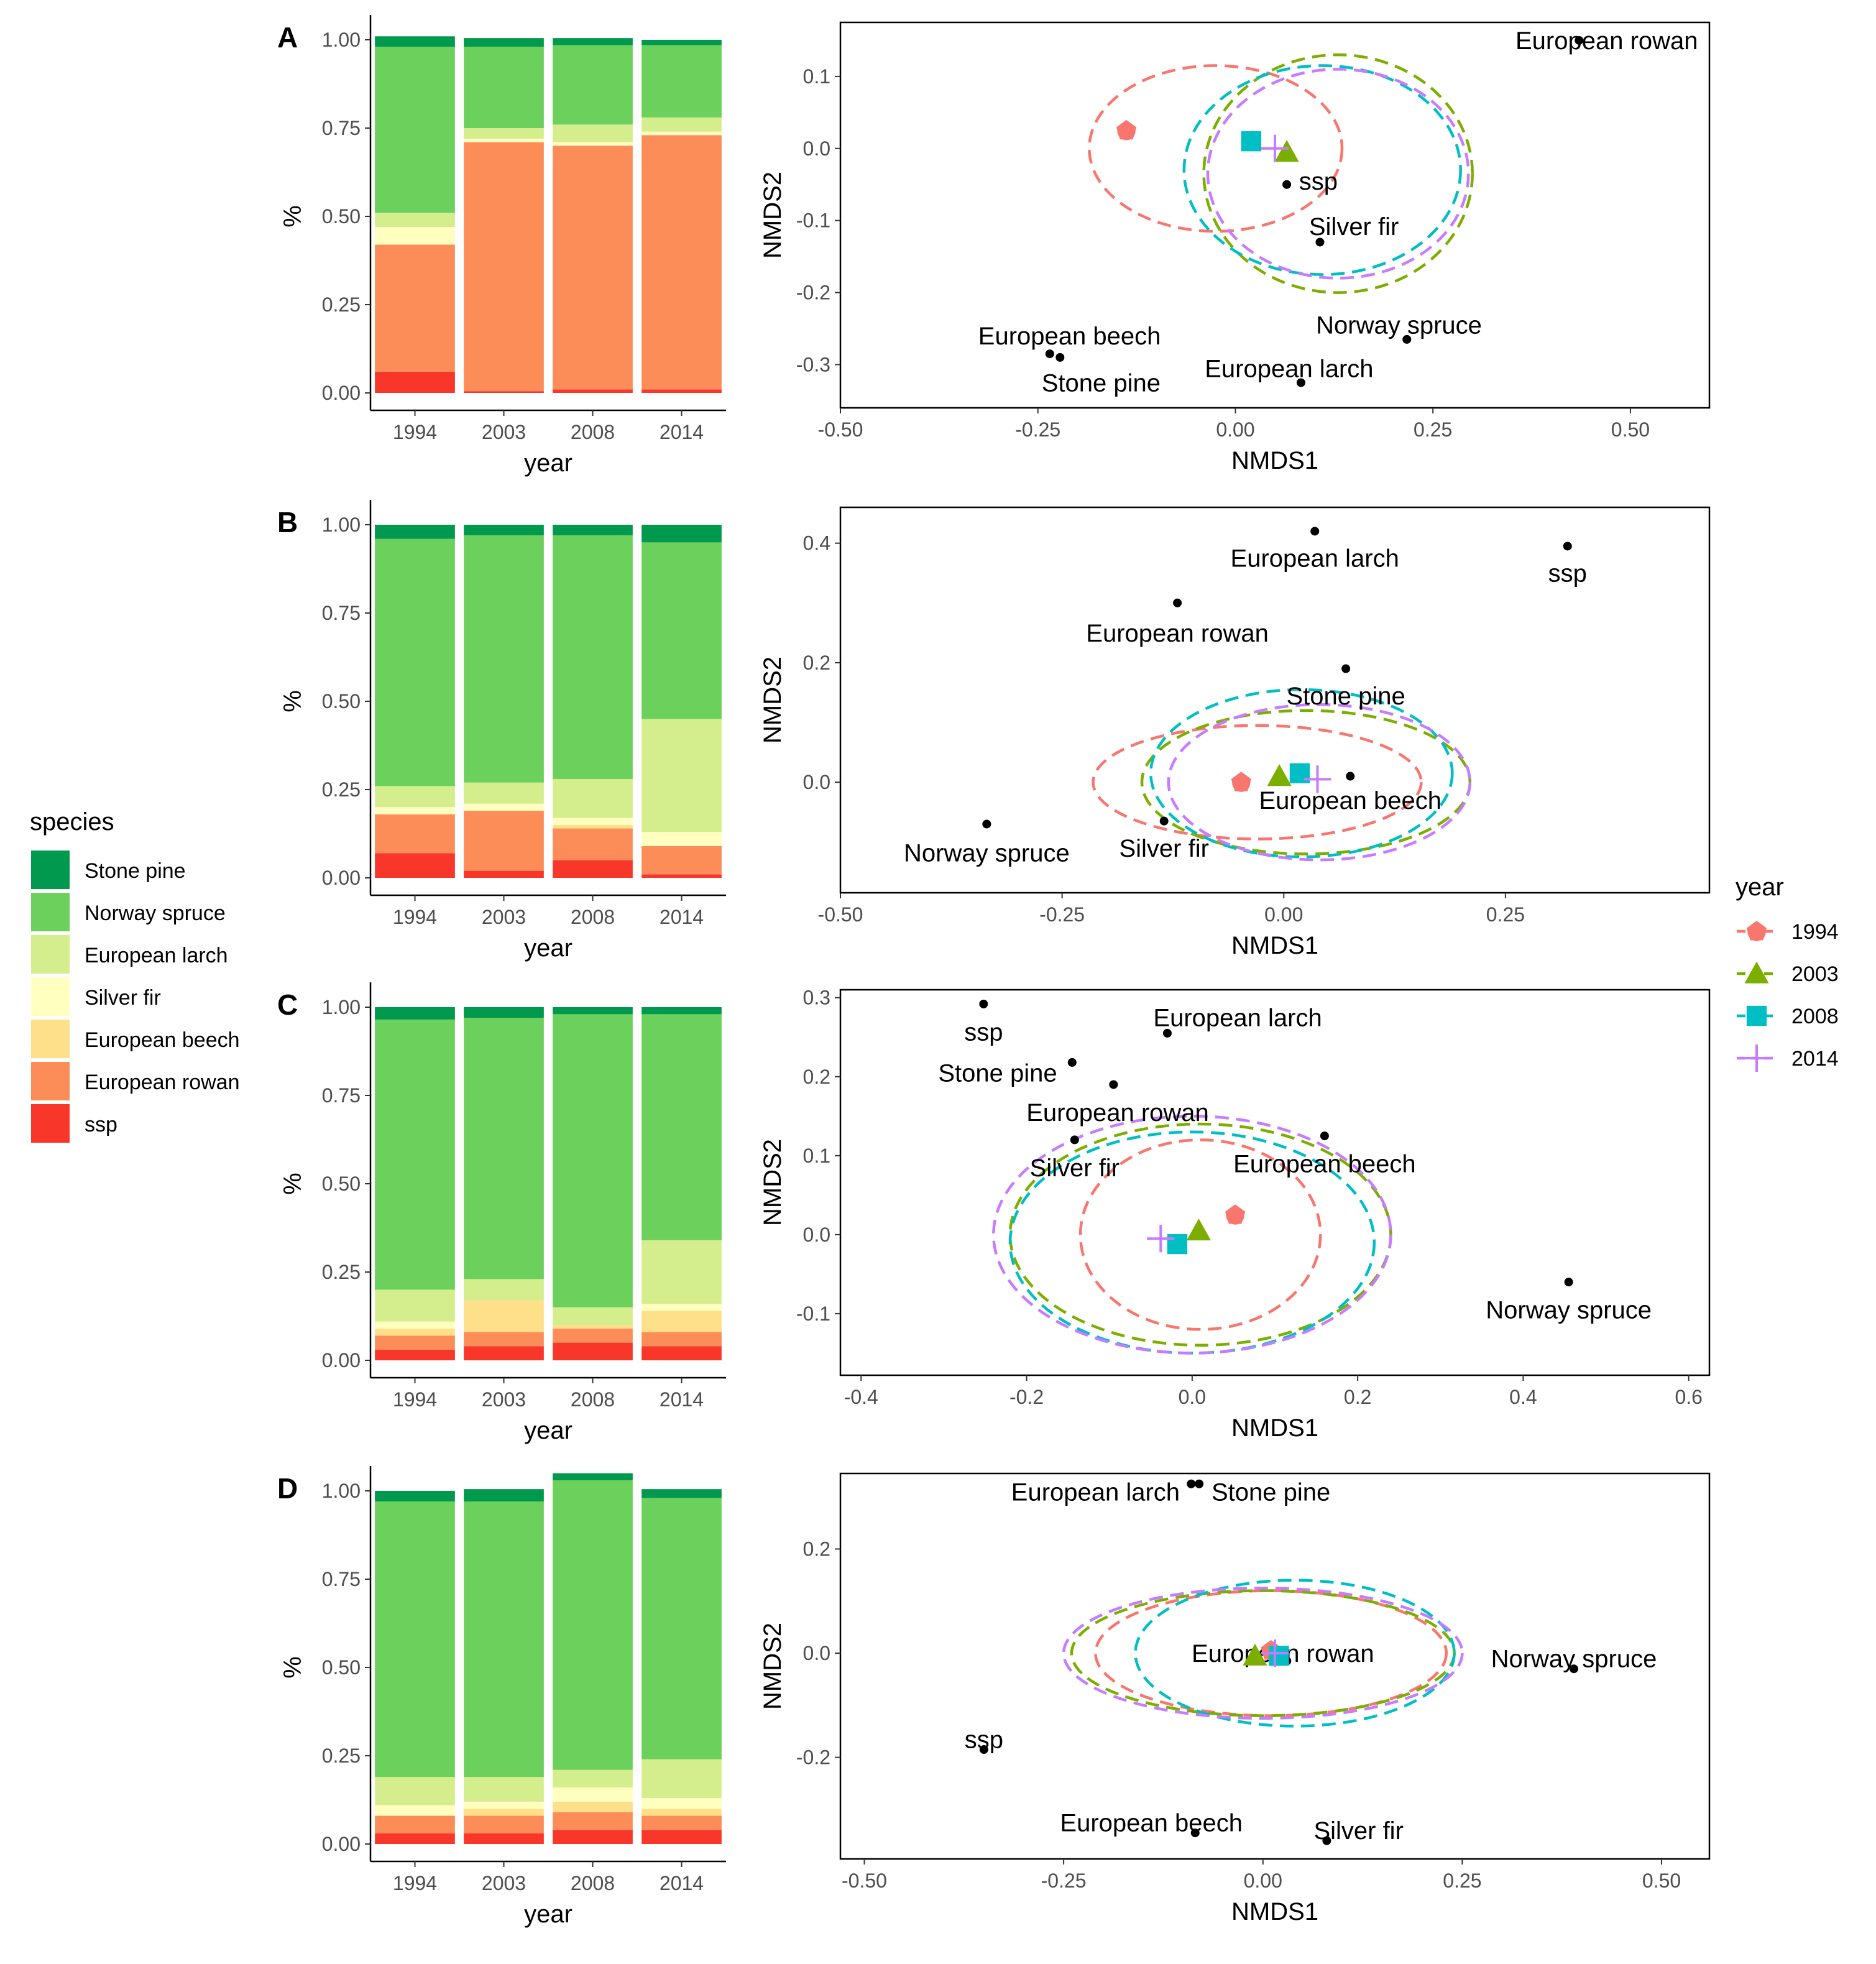 This screenshot has width=1876, height=1964. I want to click on species-label: Silver fir, so click(1358, 1831).